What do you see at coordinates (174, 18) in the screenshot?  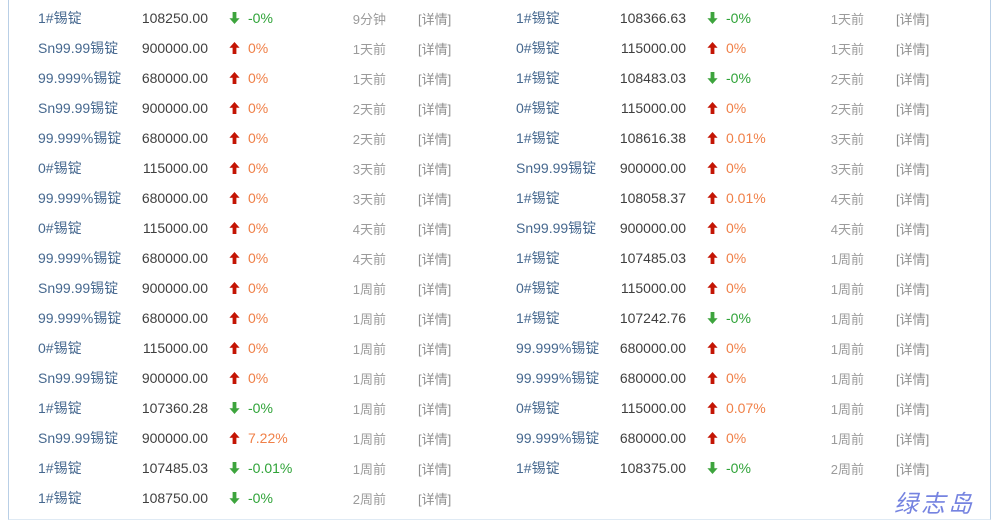 I see `price-value: 108250.00` at bounding box center [174, 18].